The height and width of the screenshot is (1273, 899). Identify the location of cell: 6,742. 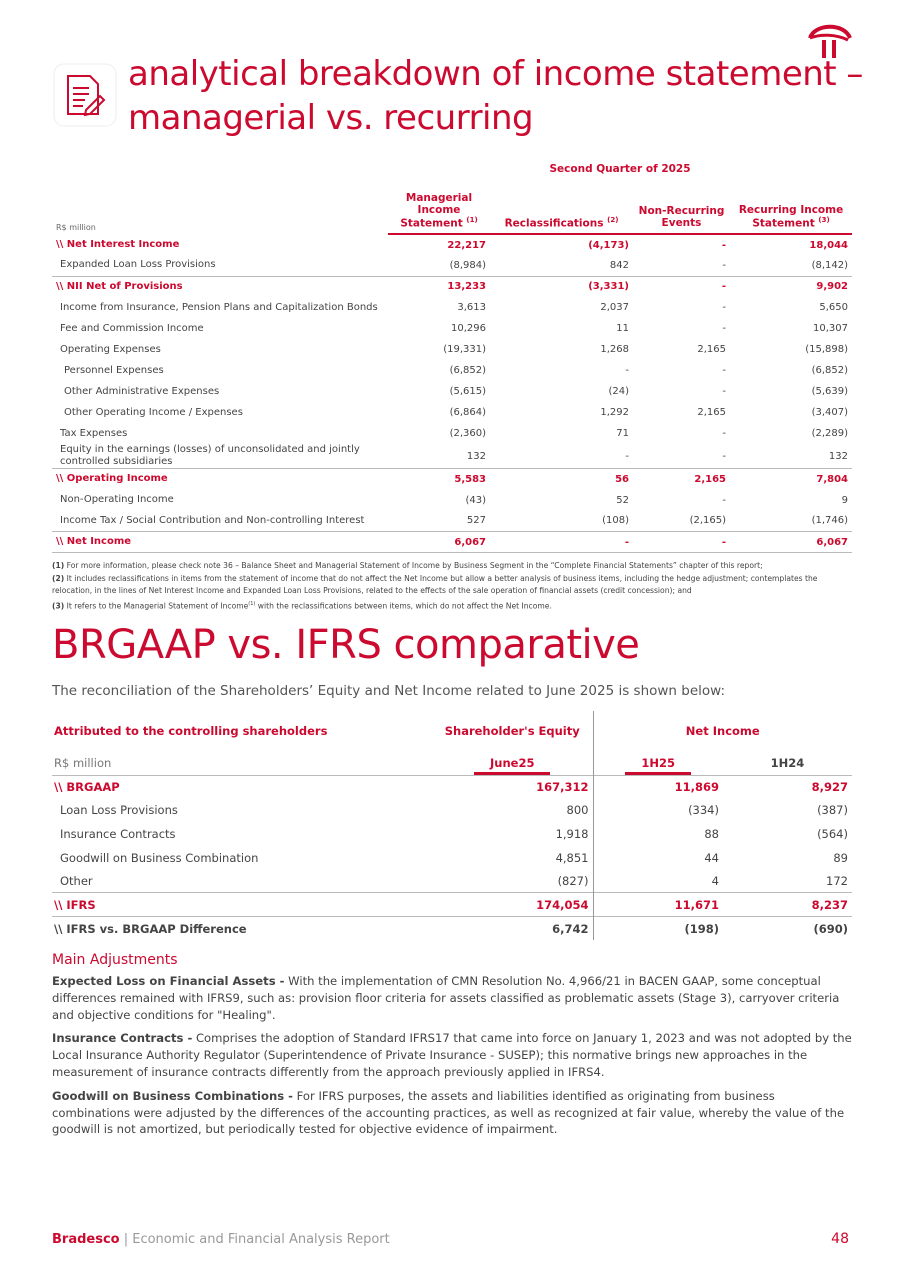
(512, 928).